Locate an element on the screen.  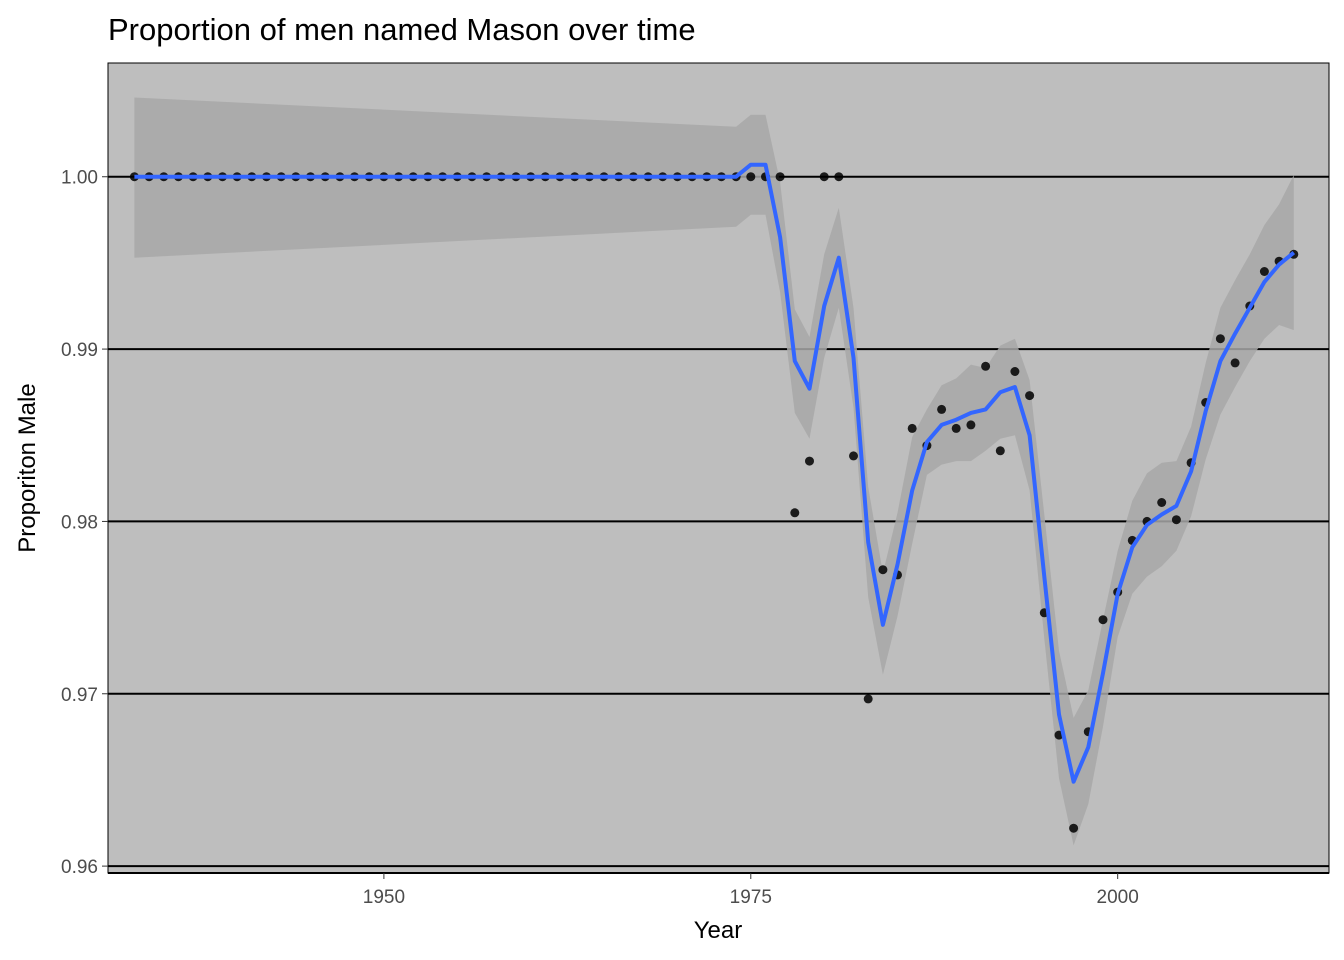
y-tick-label-1: 0.97 is located at coordinates (79, 695).